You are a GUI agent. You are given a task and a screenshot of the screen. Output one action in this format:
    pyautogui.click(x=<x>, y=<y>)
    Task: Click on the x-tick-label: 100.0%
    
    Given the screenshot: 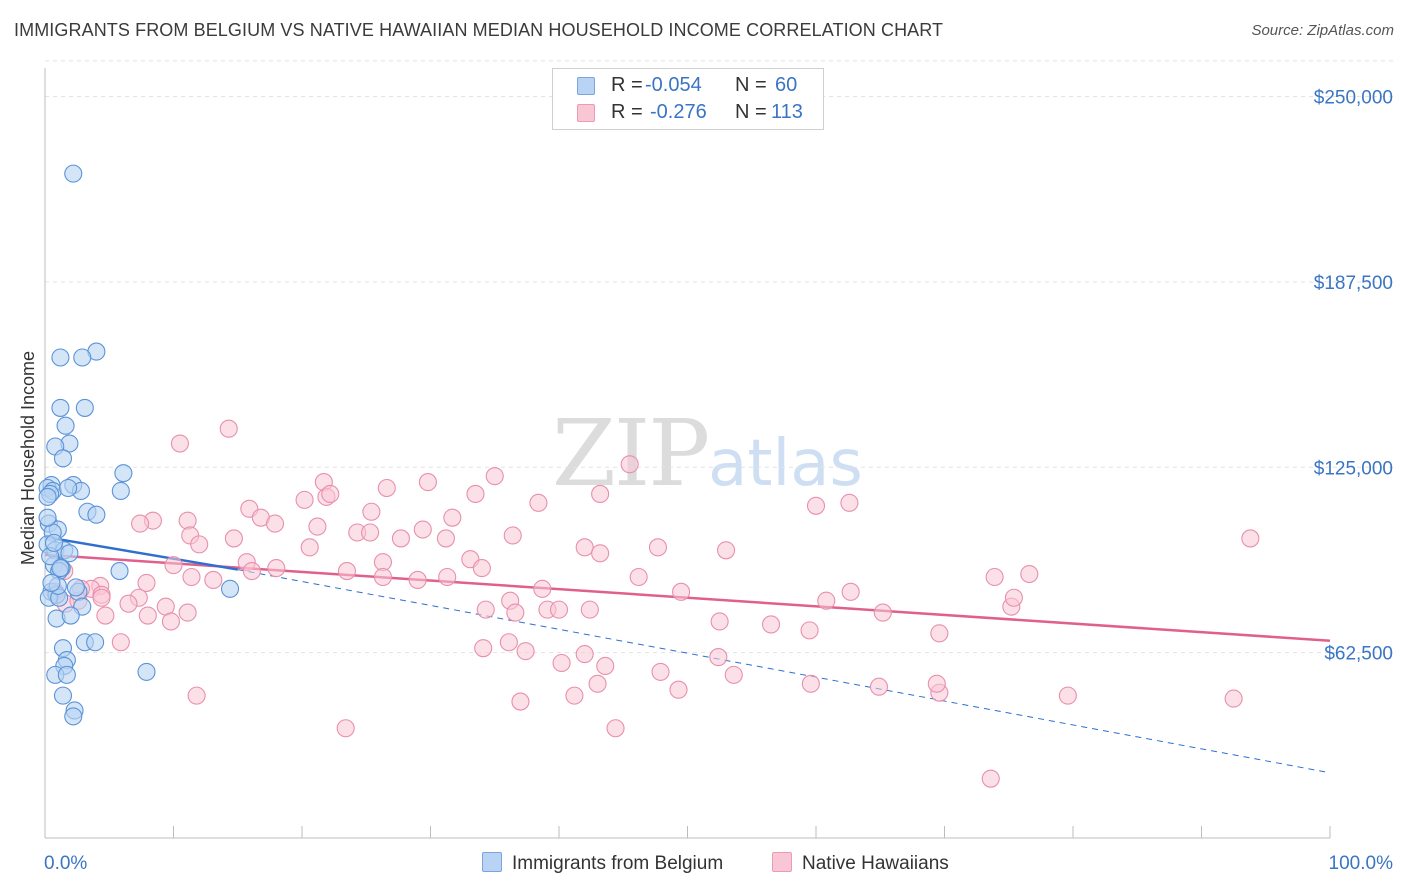 What is the action you would take?
    pyautogui.click(x=1361, y=863)
    